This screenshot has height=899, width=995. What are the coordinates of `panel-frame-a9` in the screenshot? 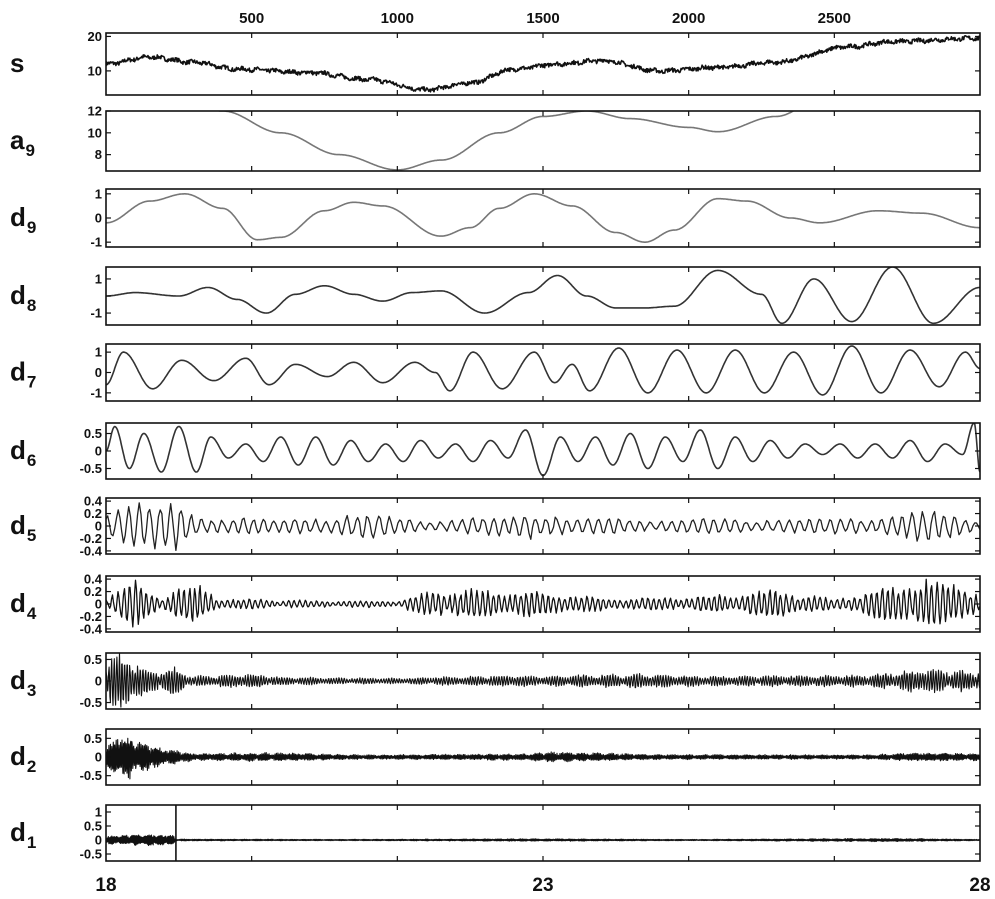 It's located at (543, 141).